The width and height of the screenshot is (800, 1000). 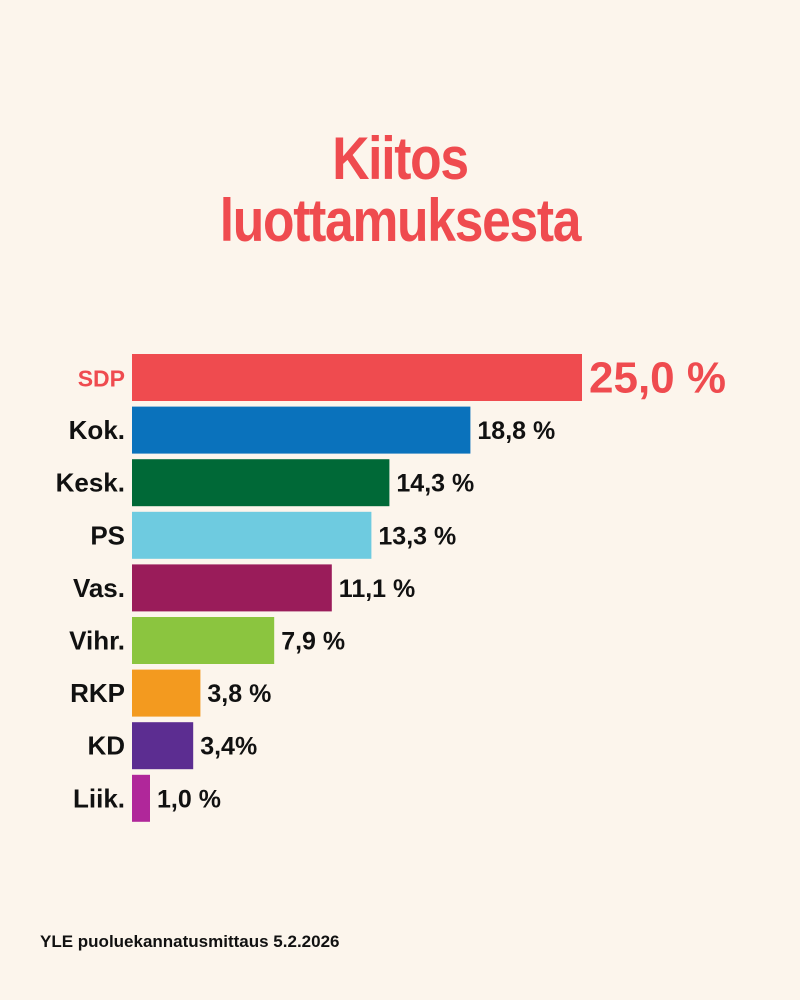 I want to click on bar-kd, so click(x=163, y=746).